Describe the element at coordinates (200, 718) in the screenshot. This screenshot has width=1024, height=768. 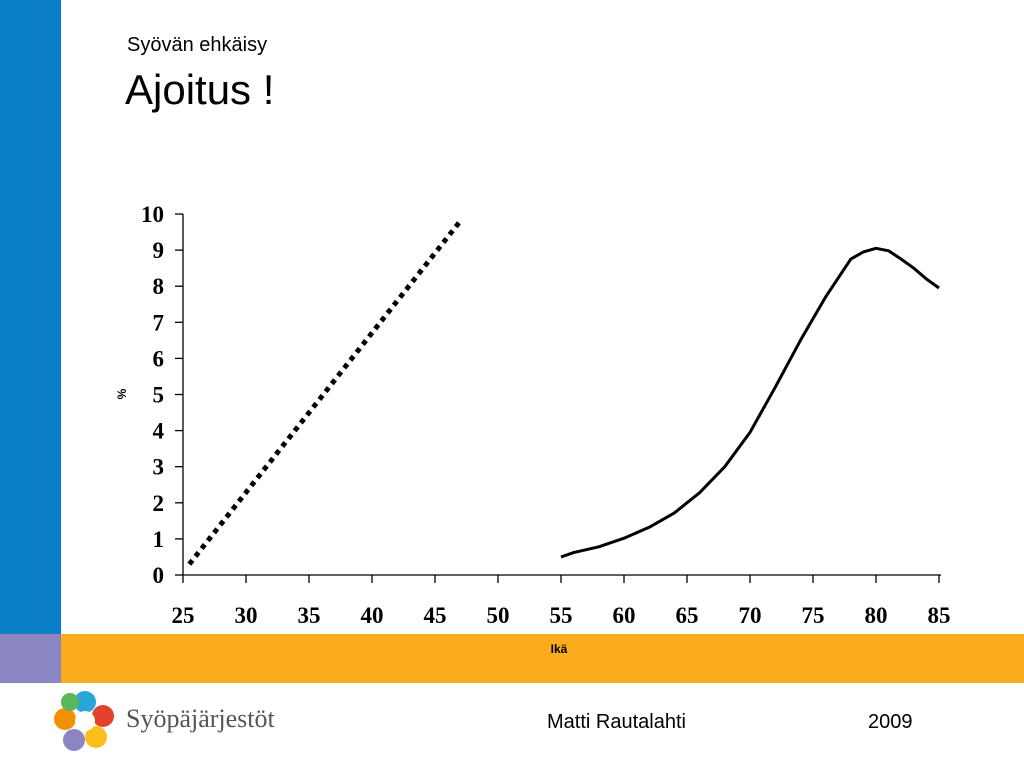
I see `logo-text: Syöpäjärjestöt` at that location.